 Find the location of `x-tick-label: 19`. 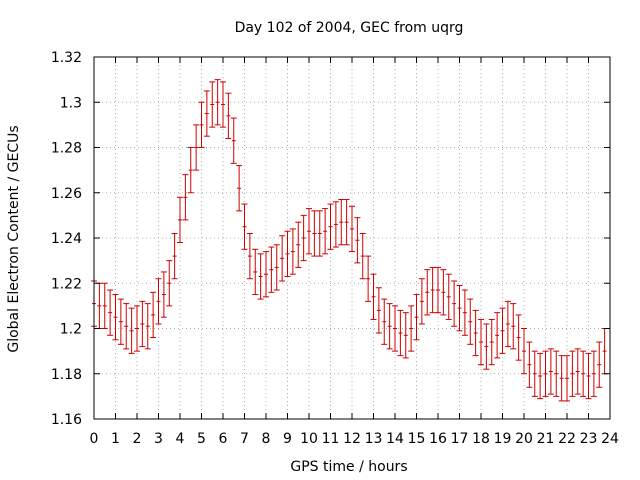

x-tick-label: 19 is located at coordinates (503, 439).